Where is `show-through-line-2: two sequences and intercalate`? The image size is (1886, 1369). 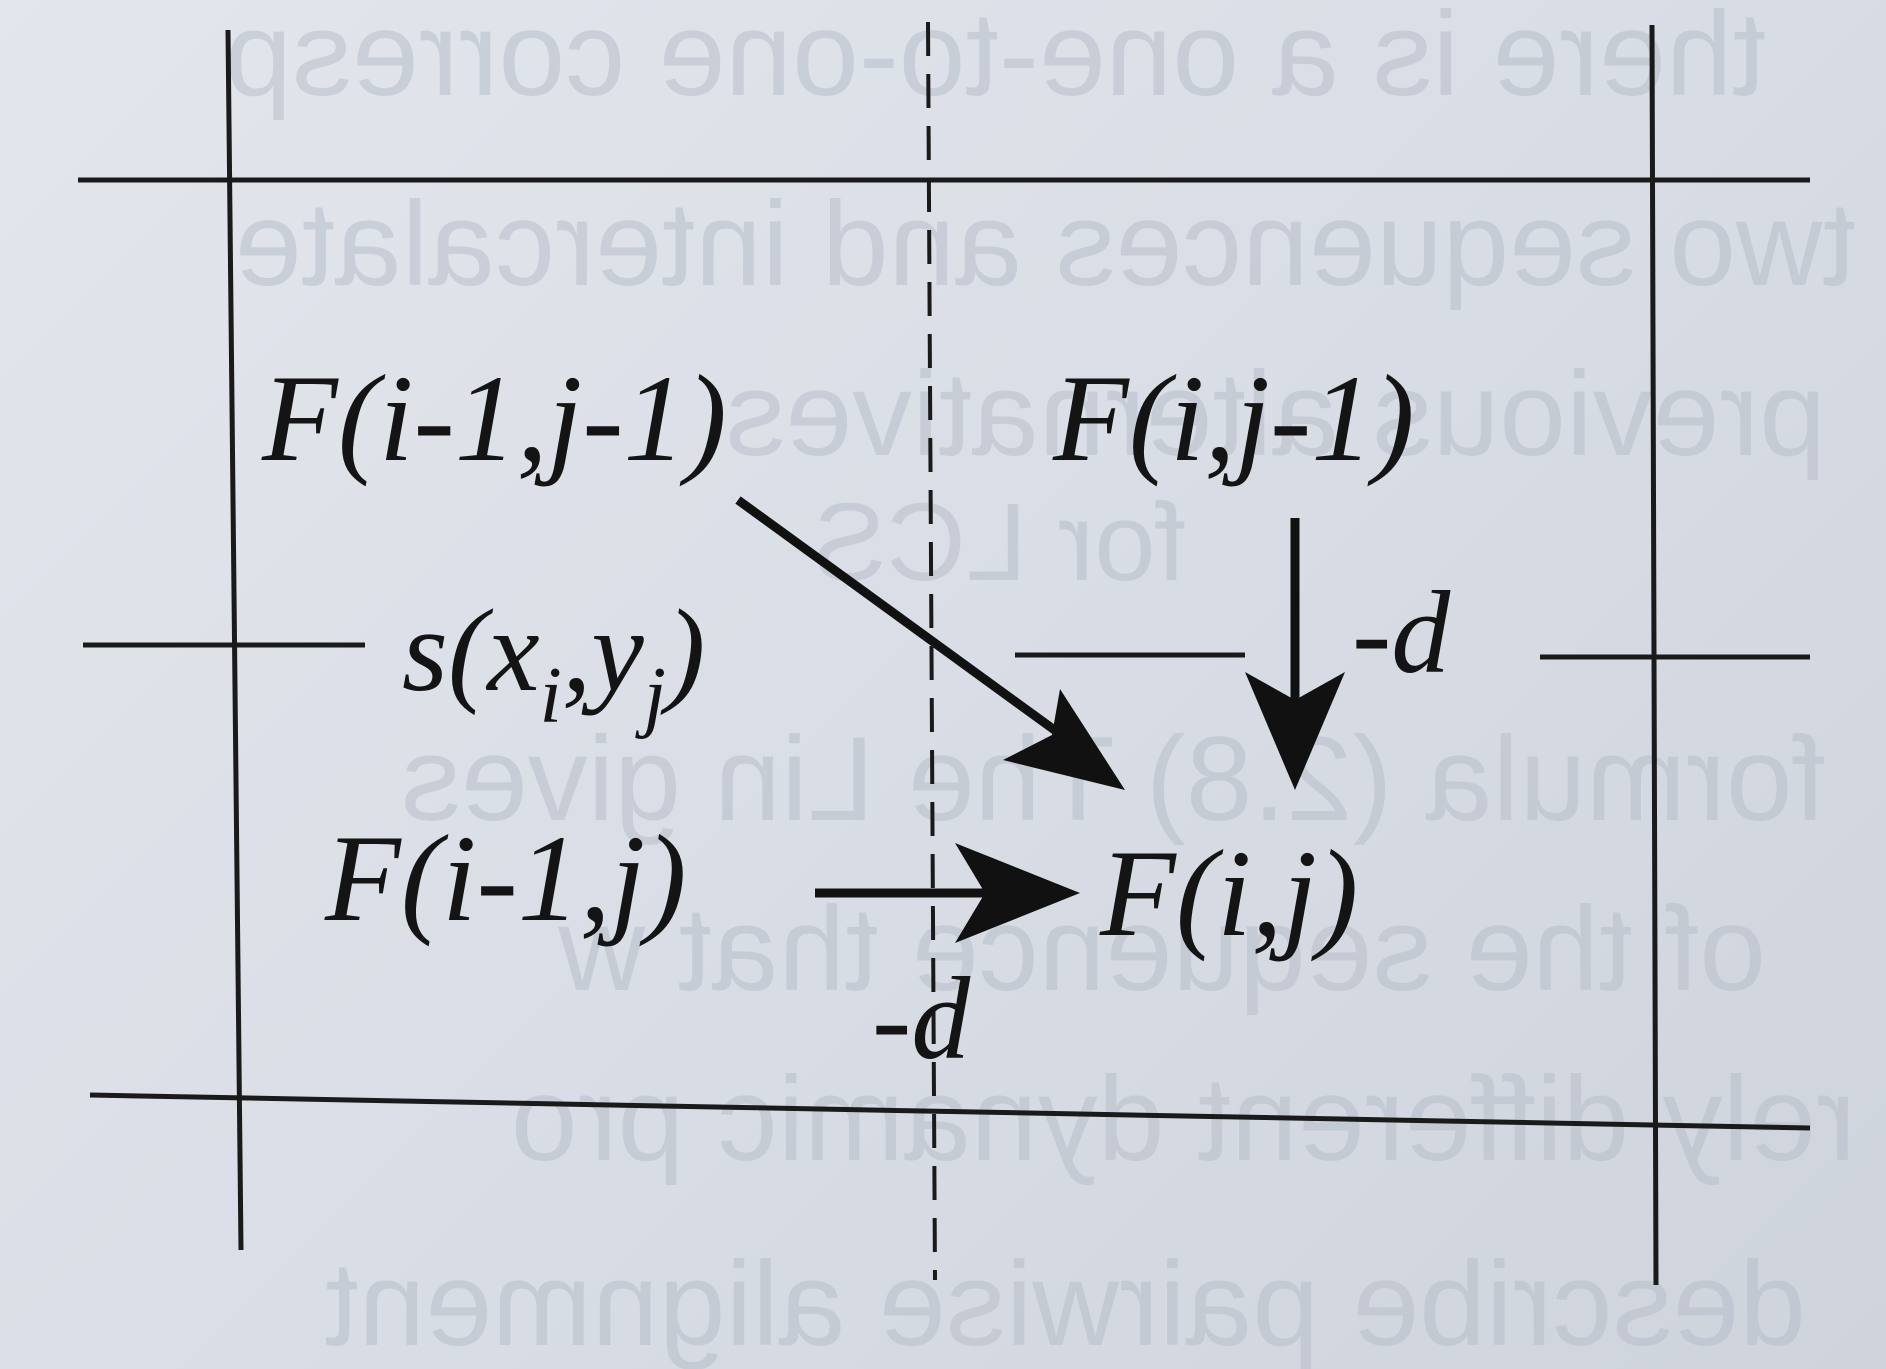
show-through-line-2: two sequences and intercalate is located at coordinates (1045, 244).